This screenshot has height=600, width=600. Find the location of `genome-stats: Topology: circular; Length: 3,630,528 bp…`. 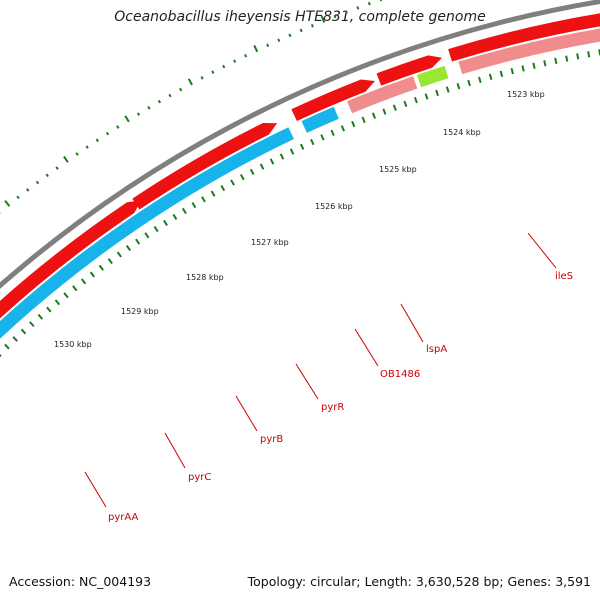

genome-stats: Topology: circular; Length: 3,630,528 bp… is located at coordinates (419, 581).